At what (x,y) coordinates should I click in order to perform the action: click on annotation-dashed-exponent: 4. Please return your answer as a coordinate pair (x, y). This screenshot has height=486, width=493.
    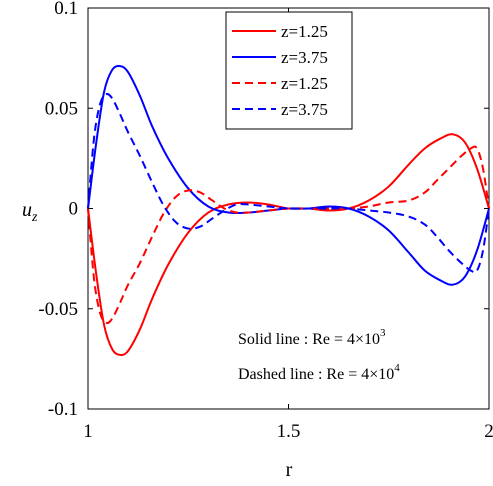
    Looking at the image, I should click on (397, 368).